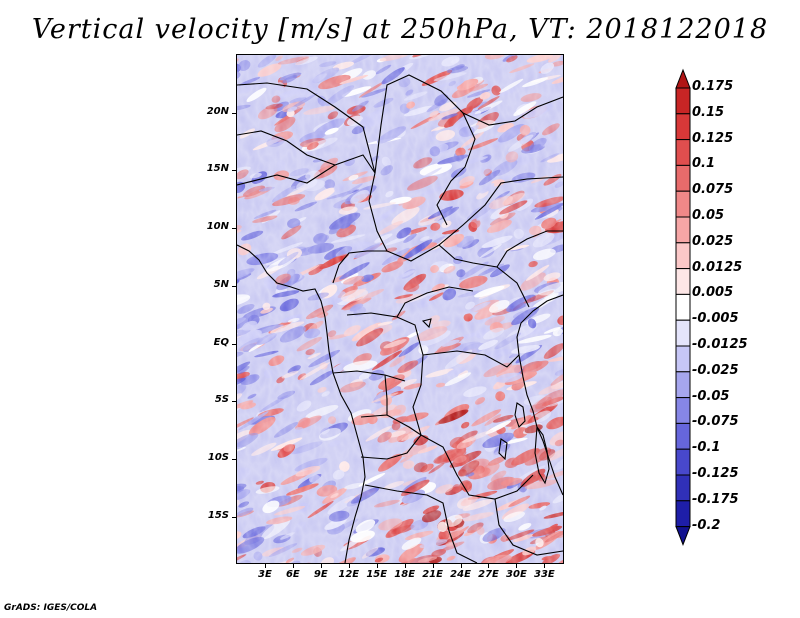  What do you see at coordinates (717, 267) in the screenshot?
I see `colorbar-level-label: 0.0125` at bounding box center [717, 267].